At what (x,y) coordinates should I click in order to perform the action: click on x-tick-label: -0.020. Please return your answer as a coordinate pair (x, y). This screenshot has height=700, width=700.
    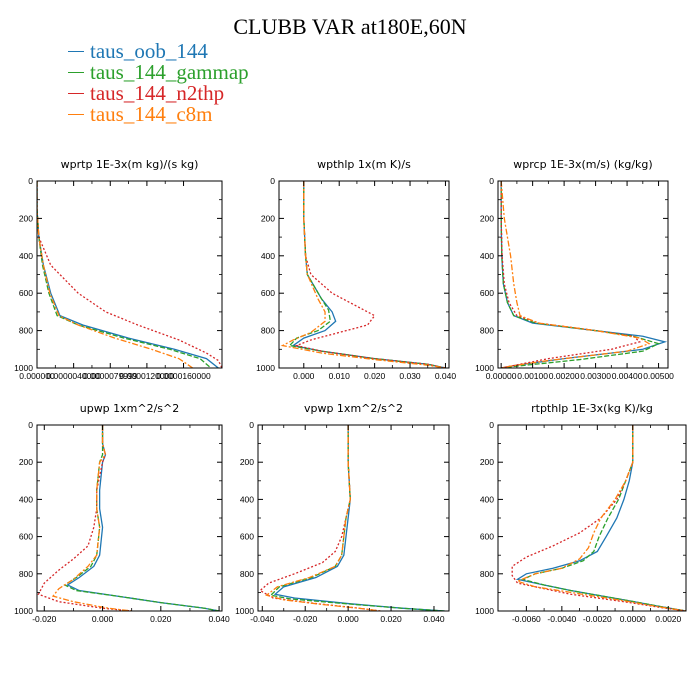
    Looking at the image, I should click on (305, 619).